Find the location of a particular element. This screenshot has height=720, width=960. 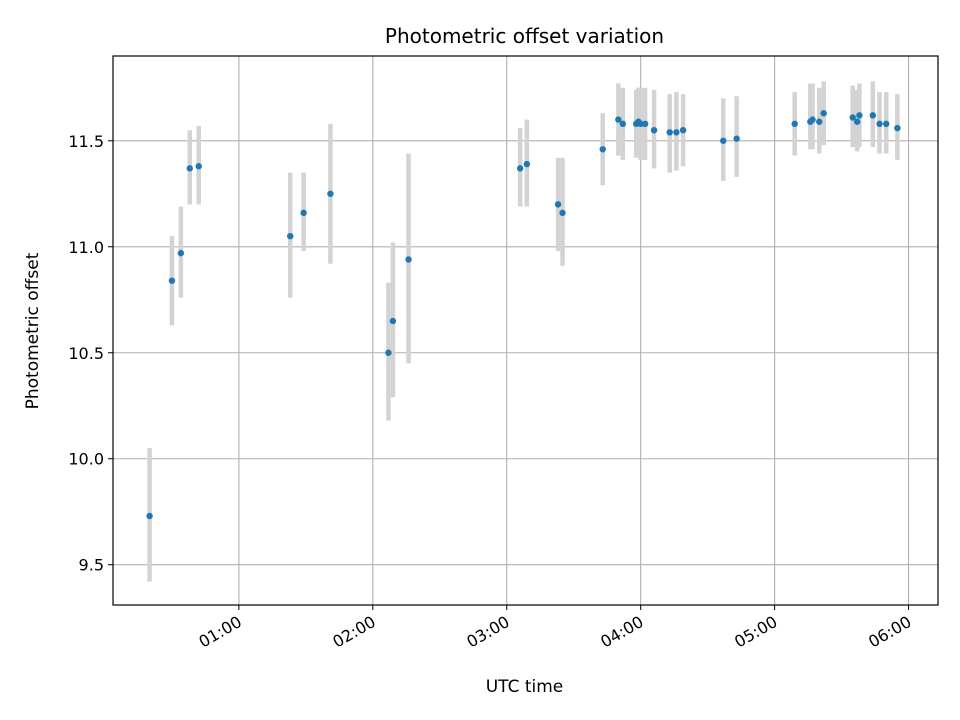

y-axis-label: Photometric offset is located at coordinates (33, 330).